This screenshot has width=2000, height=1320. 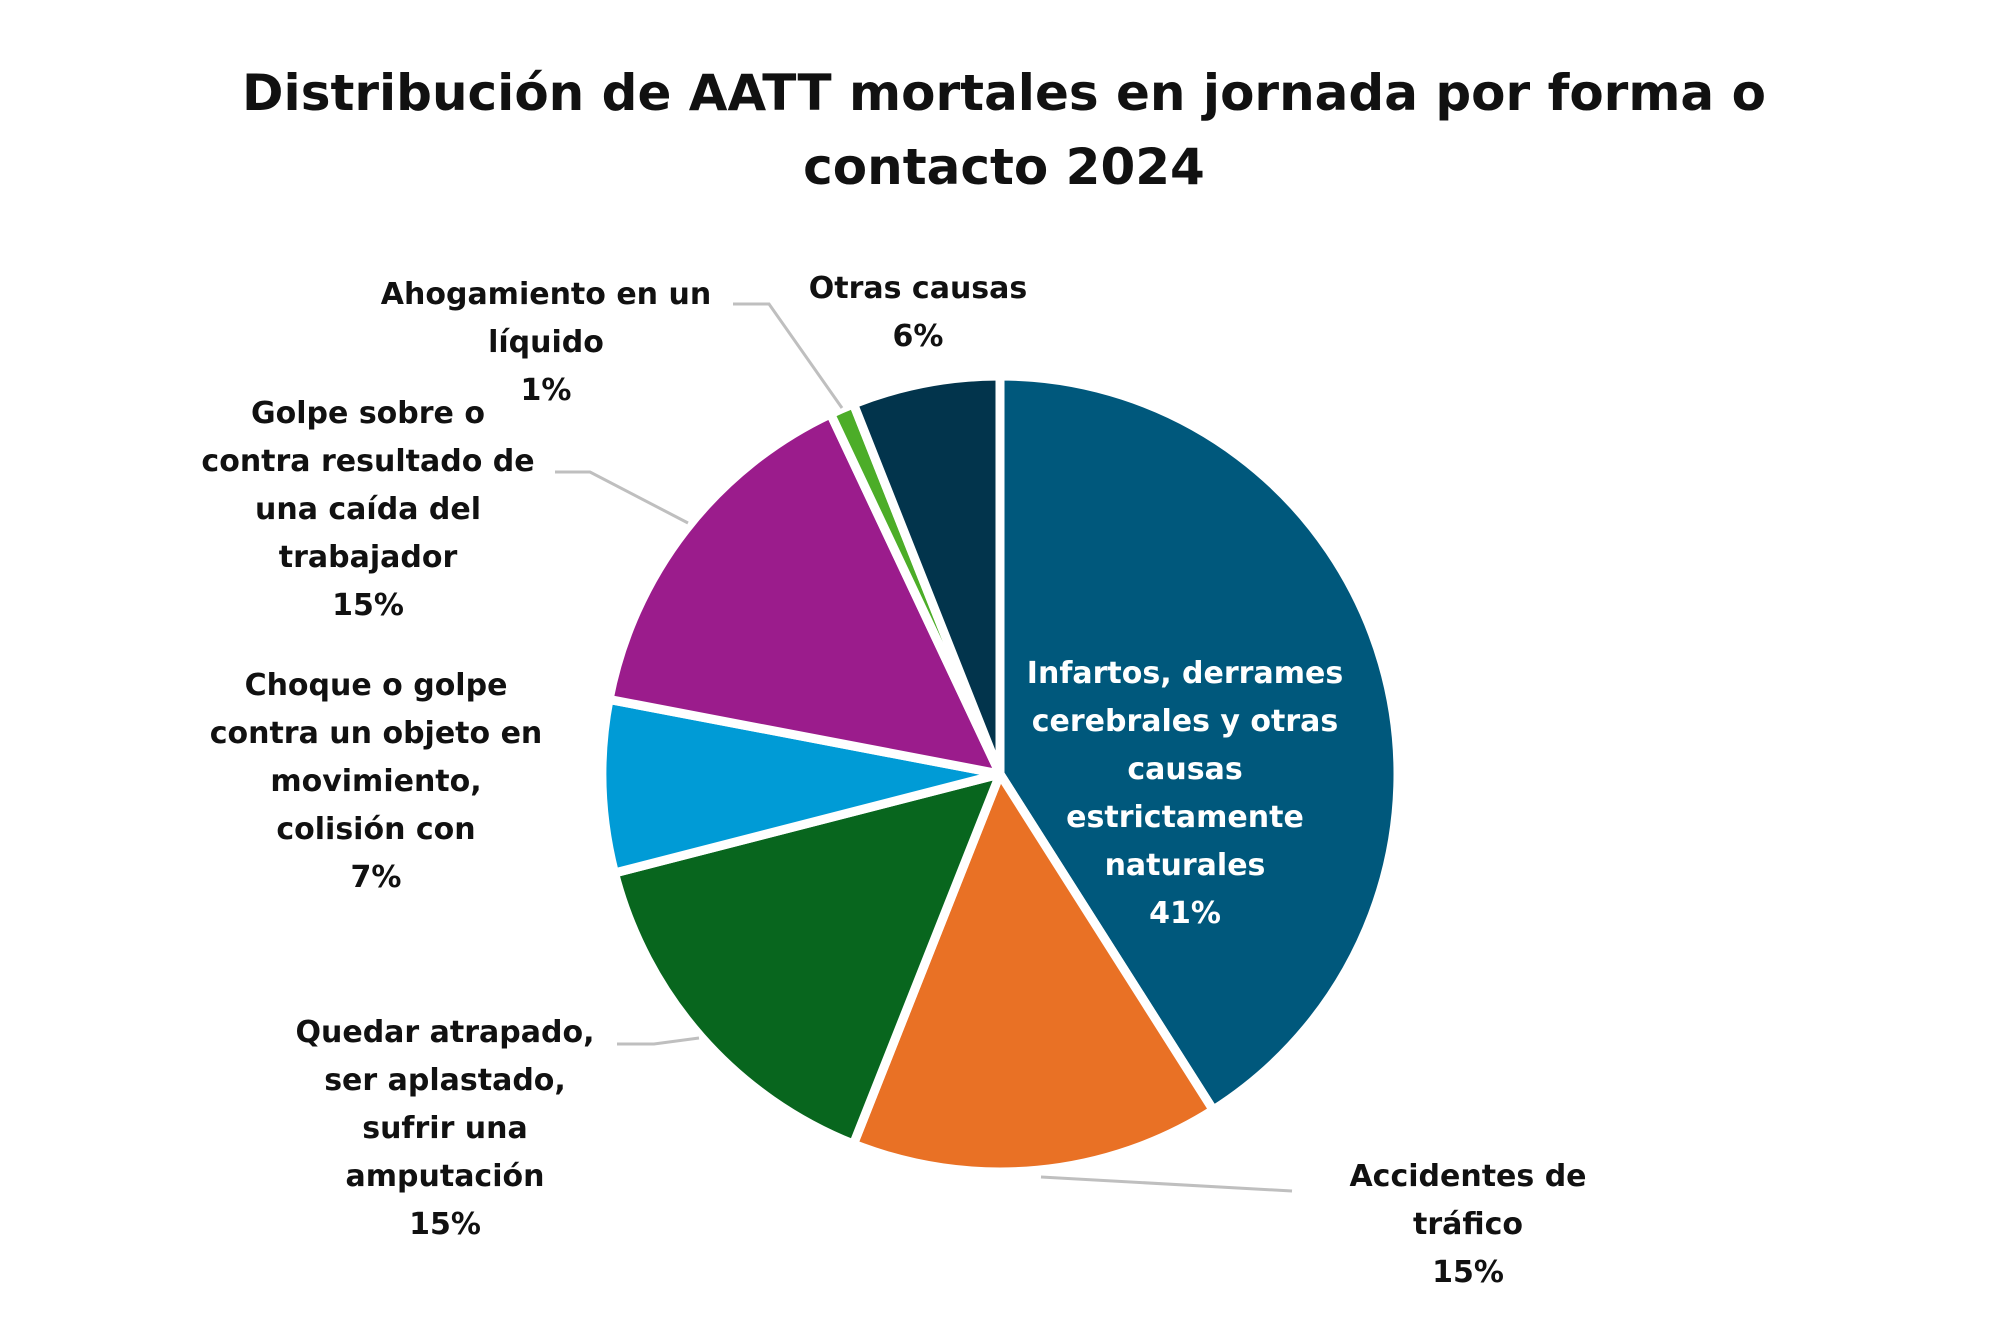 I want to click on data-label-text: estrictamente, so click(x=1185, y=817).